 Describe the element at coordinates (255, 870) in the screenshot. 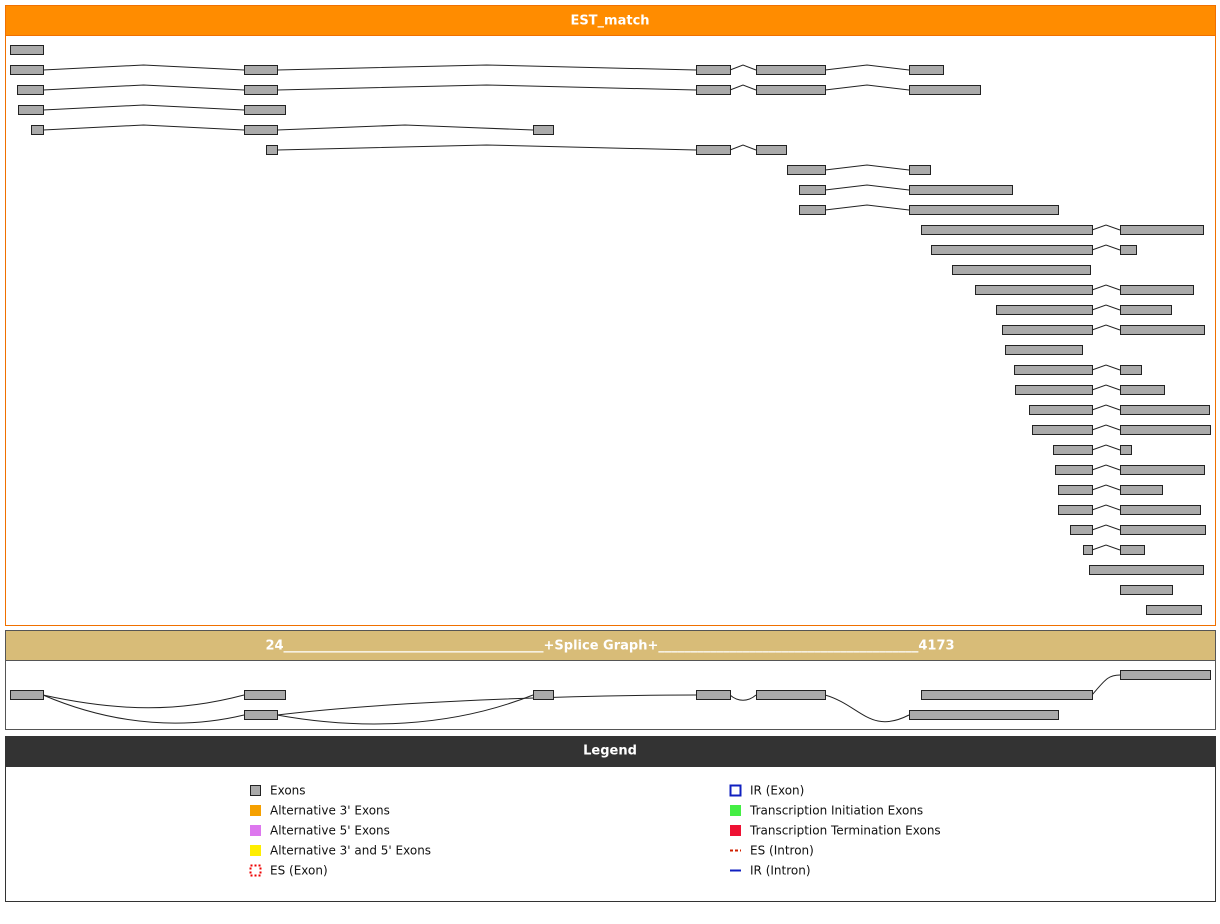

I see `icon-es-exon` at that location.